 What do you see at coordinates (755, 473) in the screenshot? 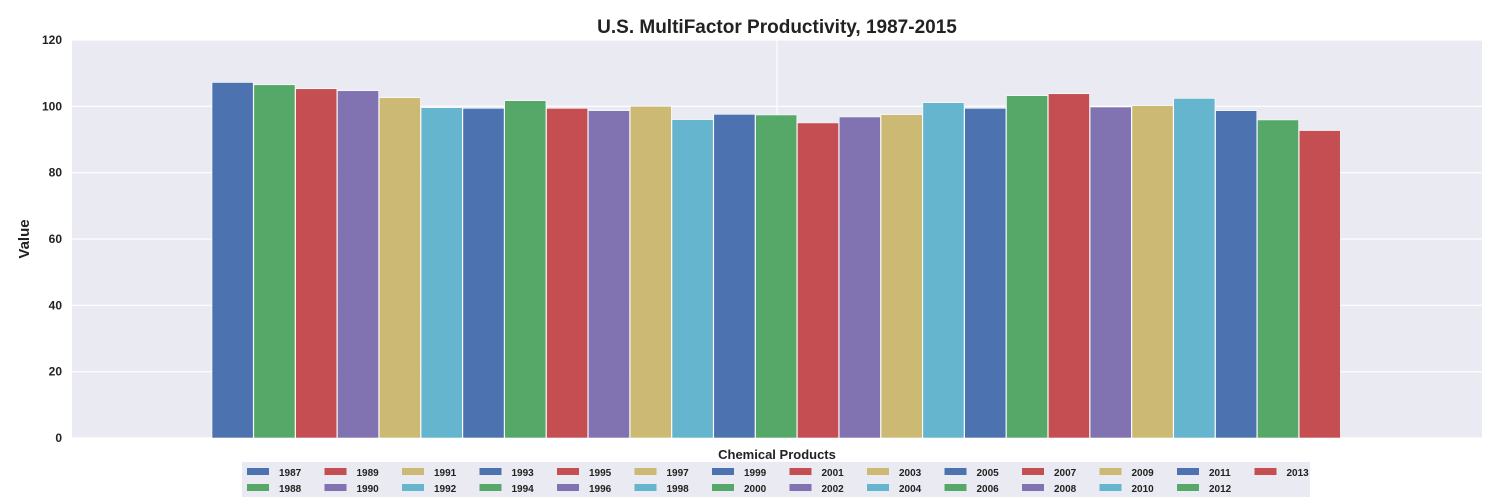
I see `legend-label-1999: 1999` at bounding box center [755, 473].